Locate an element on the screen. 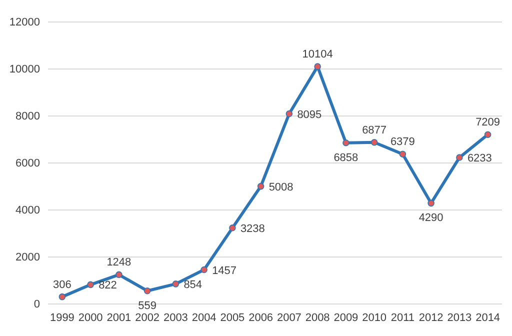 This screenshot has height=336, width=512. x-tick-label: 2009 is located at coordinates (346, 318).